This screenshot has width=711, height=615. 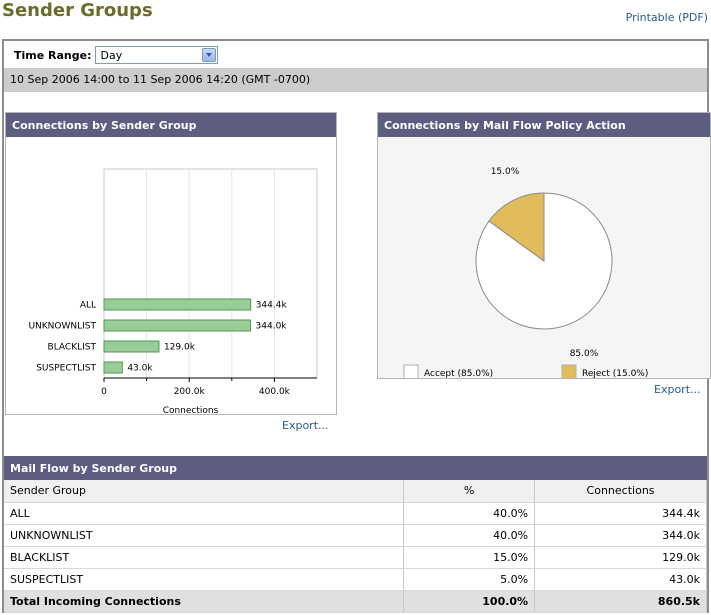 What do you see at coordinates (469, 579) in the screenshot?
I see `percent-cell: 5.0%` at bounding box center [469, 579].